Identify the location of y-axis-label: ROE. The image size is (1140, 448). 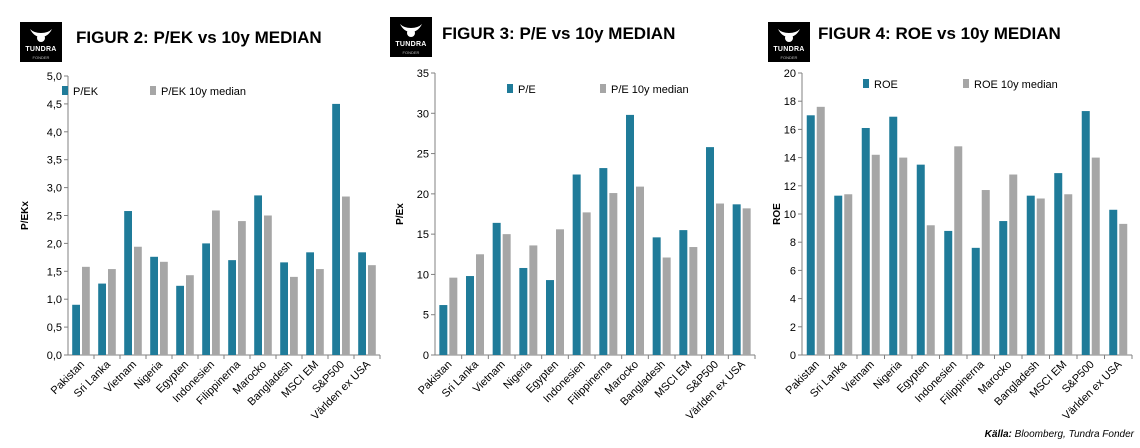
(777, 214).